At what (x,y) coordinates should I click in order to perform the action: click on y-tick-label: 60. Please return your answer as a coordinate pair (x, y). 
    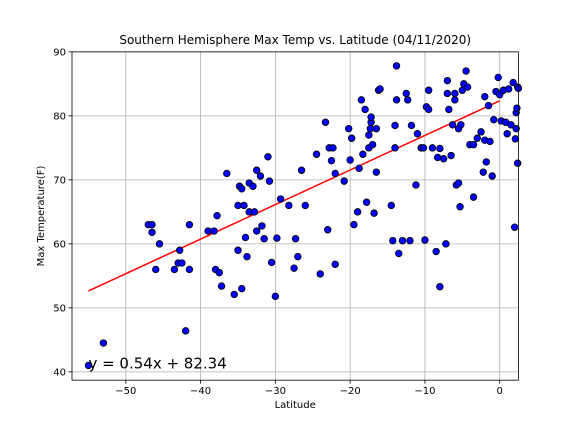
    Looking at the image, I should click on (59, 244).